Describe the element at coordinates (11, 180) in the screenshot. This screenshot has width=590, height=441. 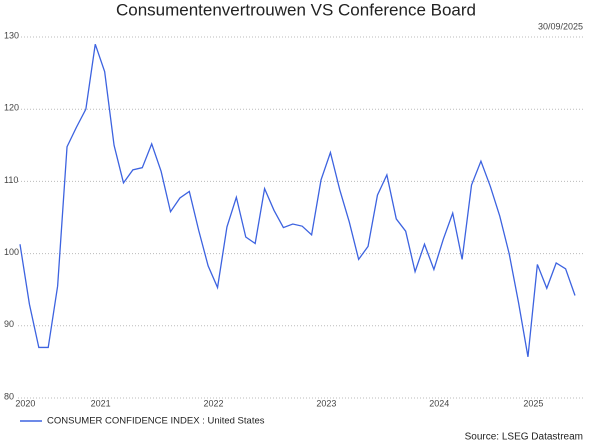
I see `y-tick-label: 110` at that location.